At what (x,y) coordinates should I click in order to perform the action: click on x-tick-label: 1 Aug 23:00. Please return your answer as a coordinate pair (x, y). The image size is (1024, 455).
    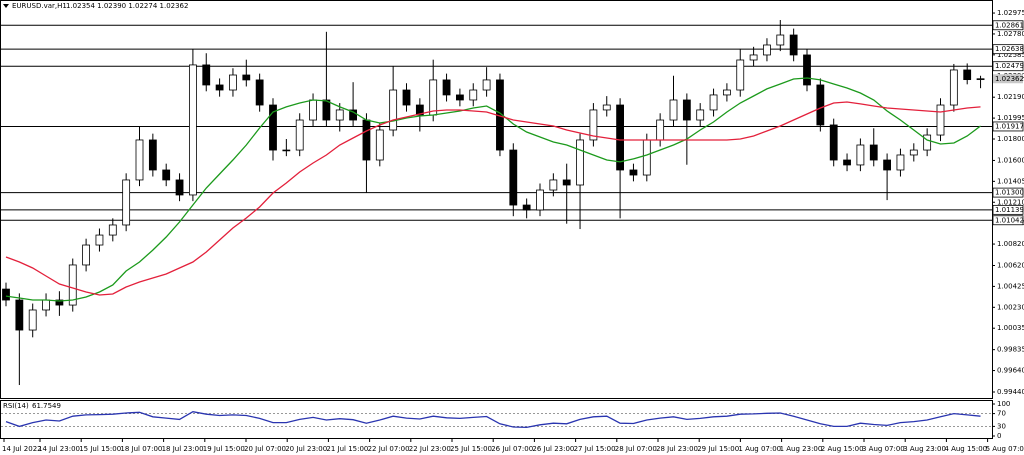
    Looking at the image, I should click on (801, 449).